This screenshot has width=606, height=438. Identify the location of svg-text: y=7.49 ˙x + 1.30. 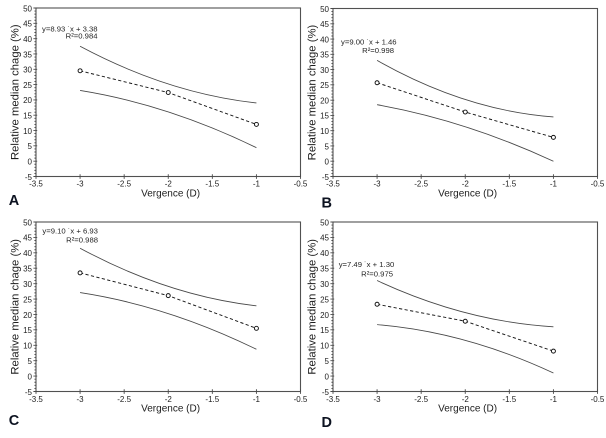
(367, 264).